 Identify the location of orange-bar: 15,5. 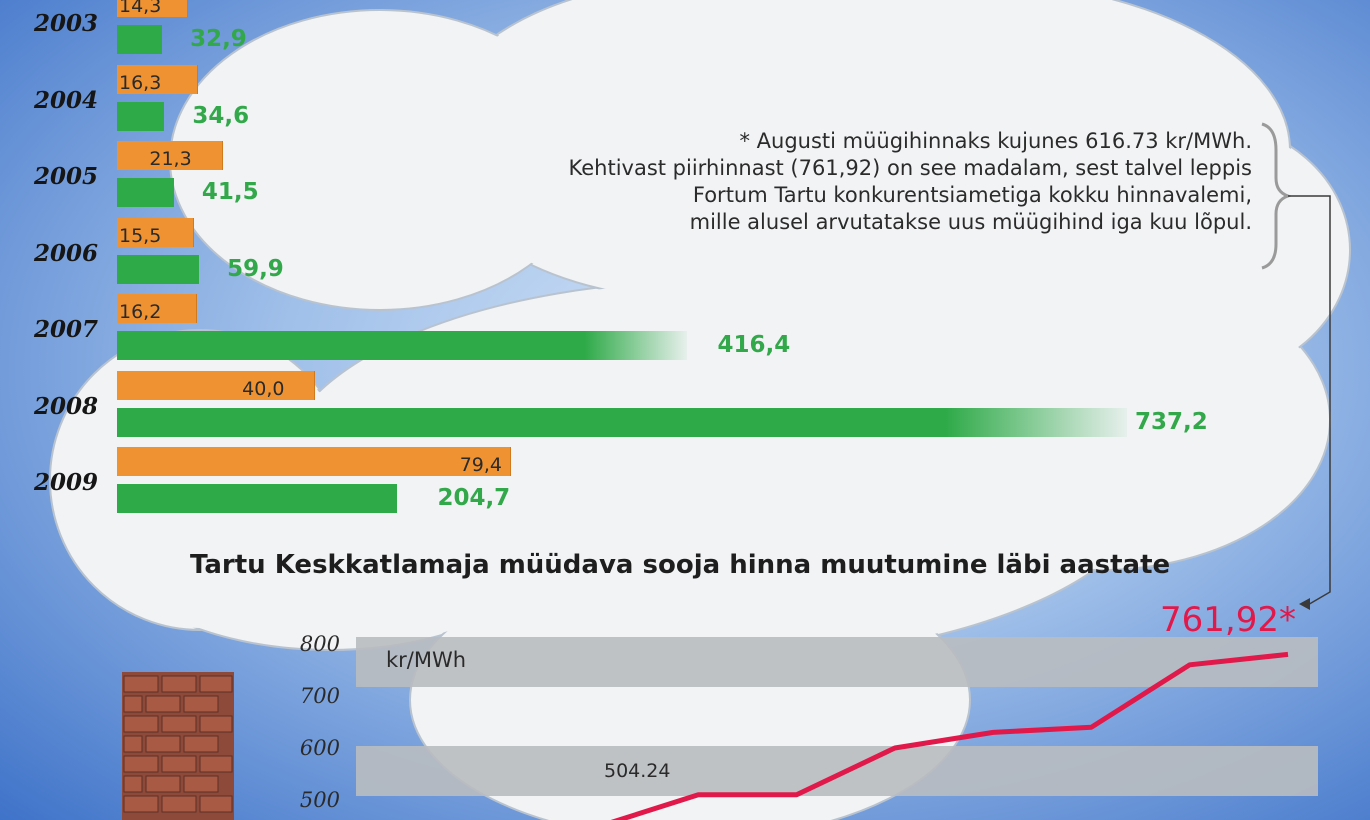
(155, 232).